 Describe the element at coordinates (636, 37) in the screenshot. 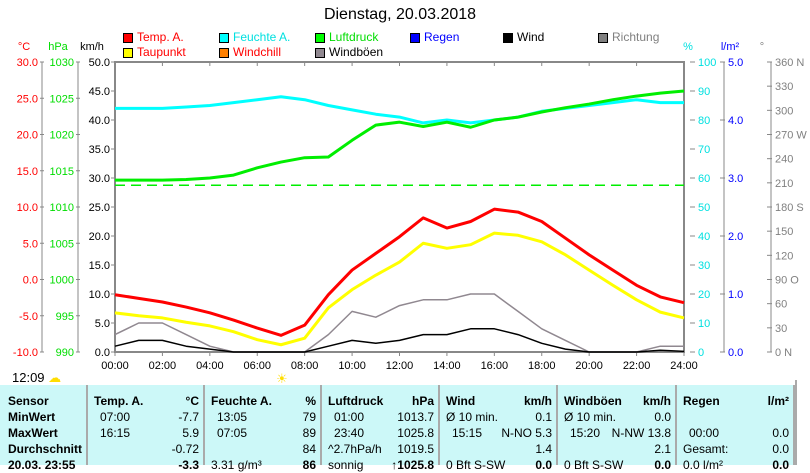

I see `legend-label: Richtung` at that location.